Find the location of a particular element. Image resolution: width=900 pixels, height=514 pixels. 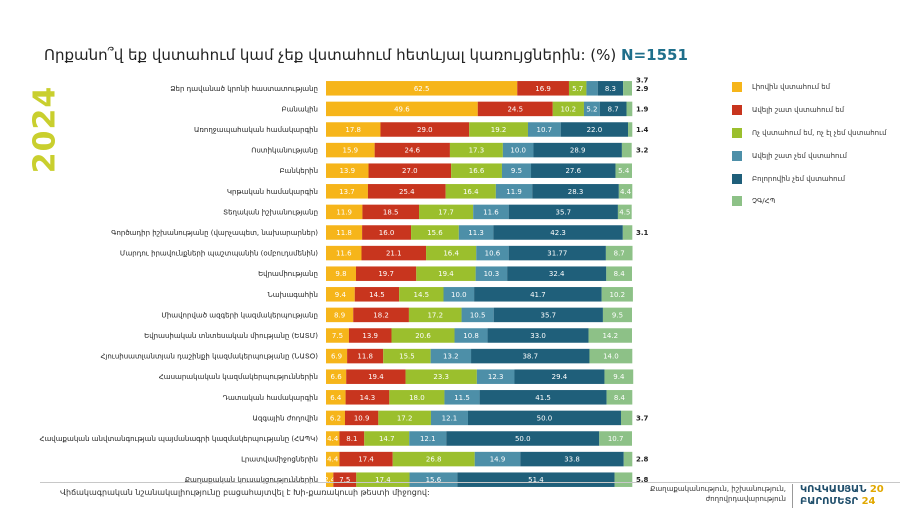

legend-item: ՉԳ/ՀՊ is located at coordinates (812, 201).